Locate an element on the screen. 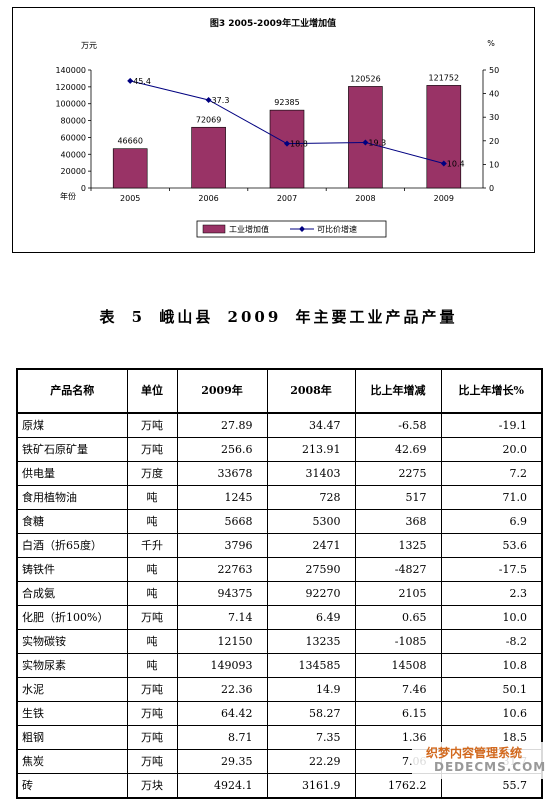 This screenshot has width=557, height=799. y-left-tick-label: 40000 is located at coordinates (73, 154).